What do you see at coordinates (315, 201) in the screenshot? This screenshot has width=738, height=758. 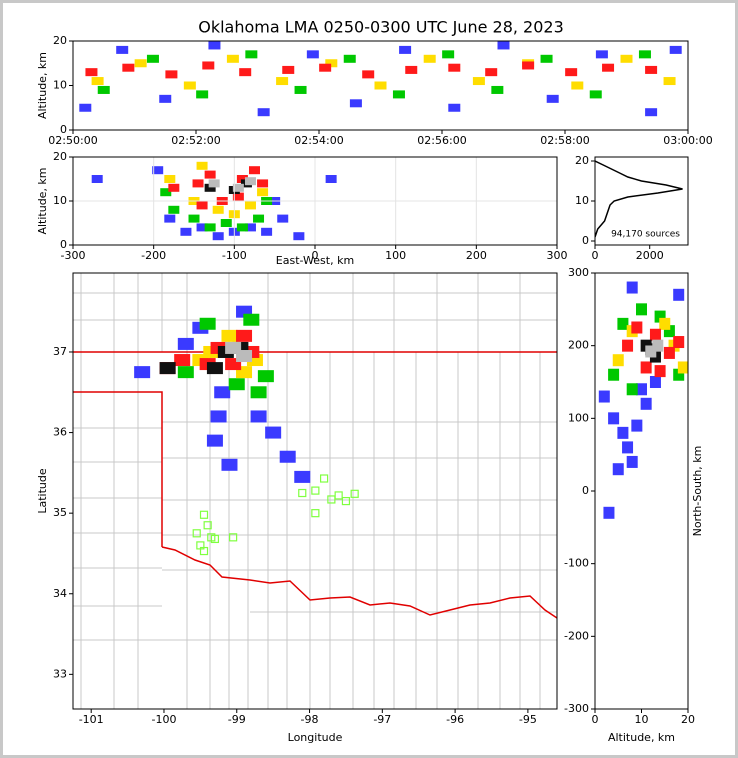 I see `axes-frame` at bounding box center [315, 201].